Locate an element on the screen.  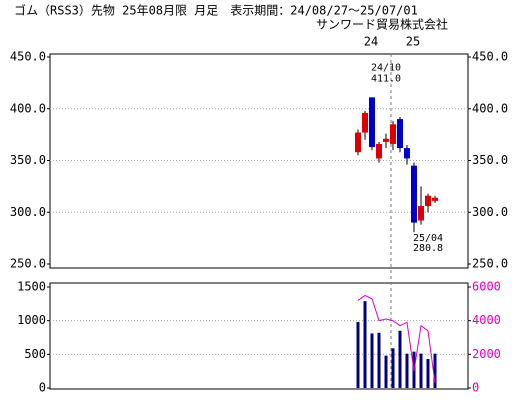
y2-tick-label: 4000 is located at coordinates (486, 320).